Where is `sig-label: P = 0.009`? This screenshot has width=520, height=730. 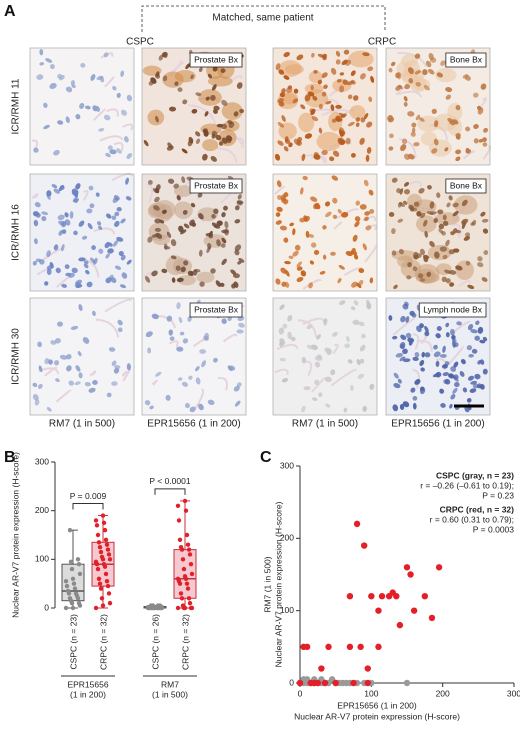
sig-label: P = 0.009 is located at coordinates (88, 496).